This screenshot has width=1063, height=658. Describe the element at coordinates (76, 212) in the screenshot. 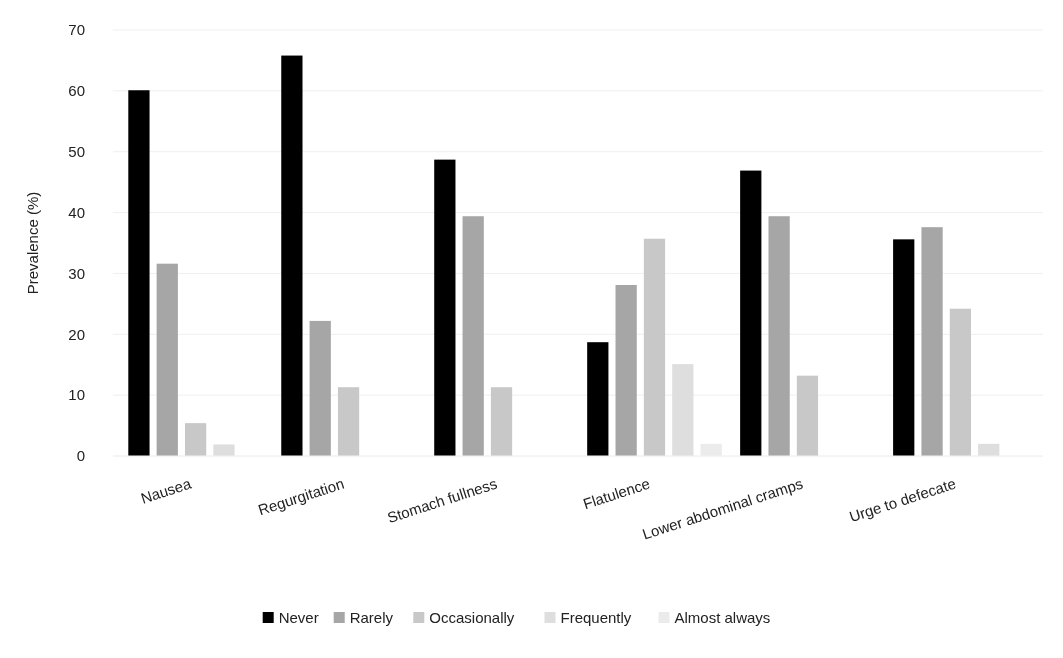

I see `y-tick-label: 40` at that location.